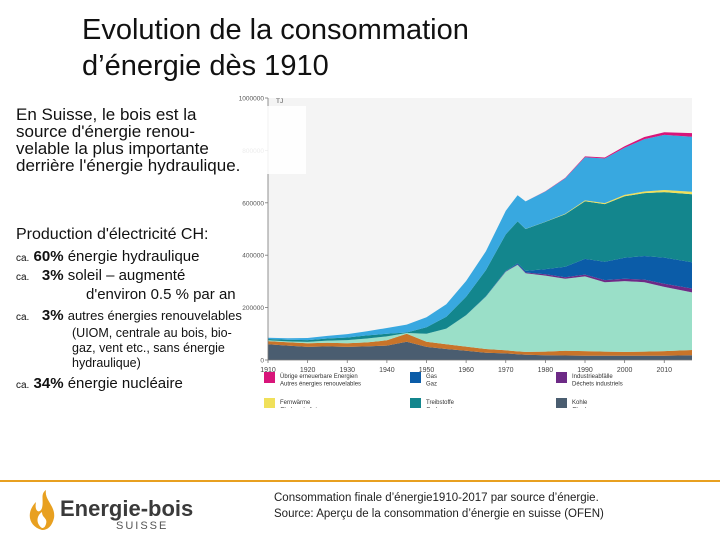 Image resolution: width=720 pixels, height=540 pixels. I want to click on production-heading: Production d'électricité CH:, so click(112, 234).